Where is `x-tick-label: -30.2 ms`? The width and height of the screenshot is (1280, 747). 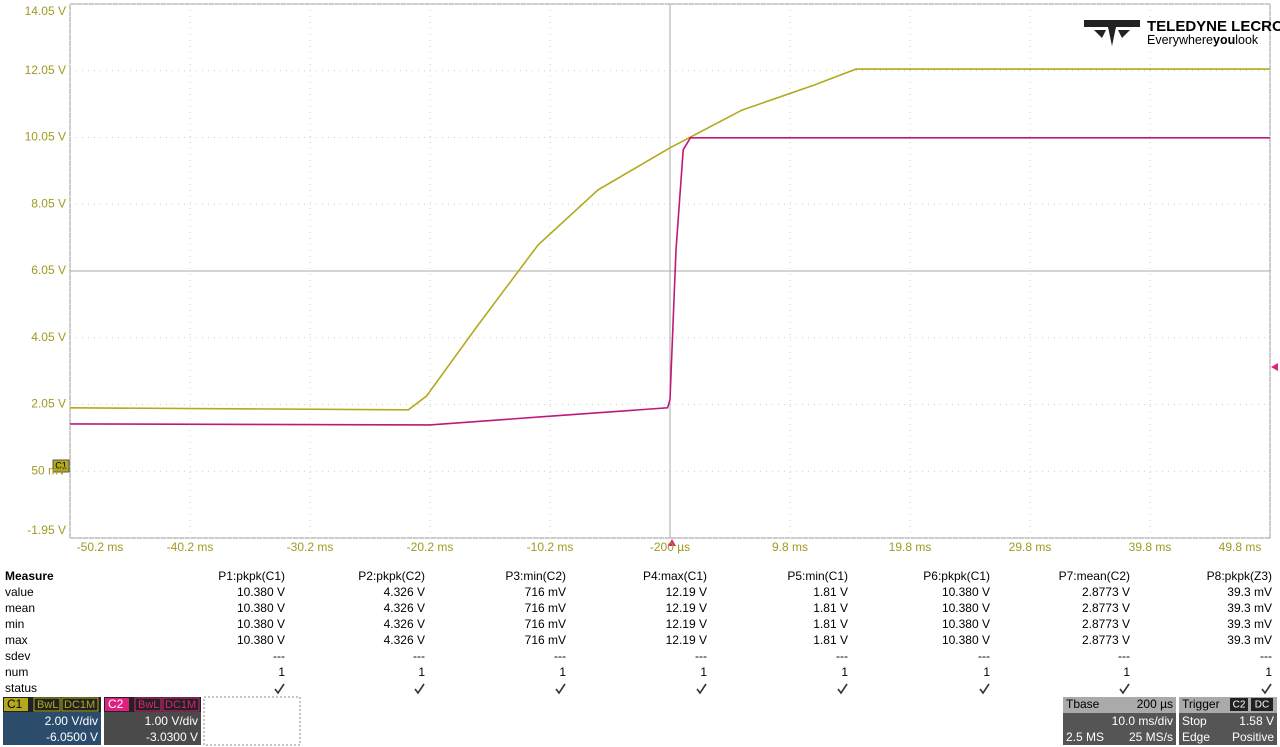 x-tick-label: -30.2 ms is located at coordinates (310, 547).